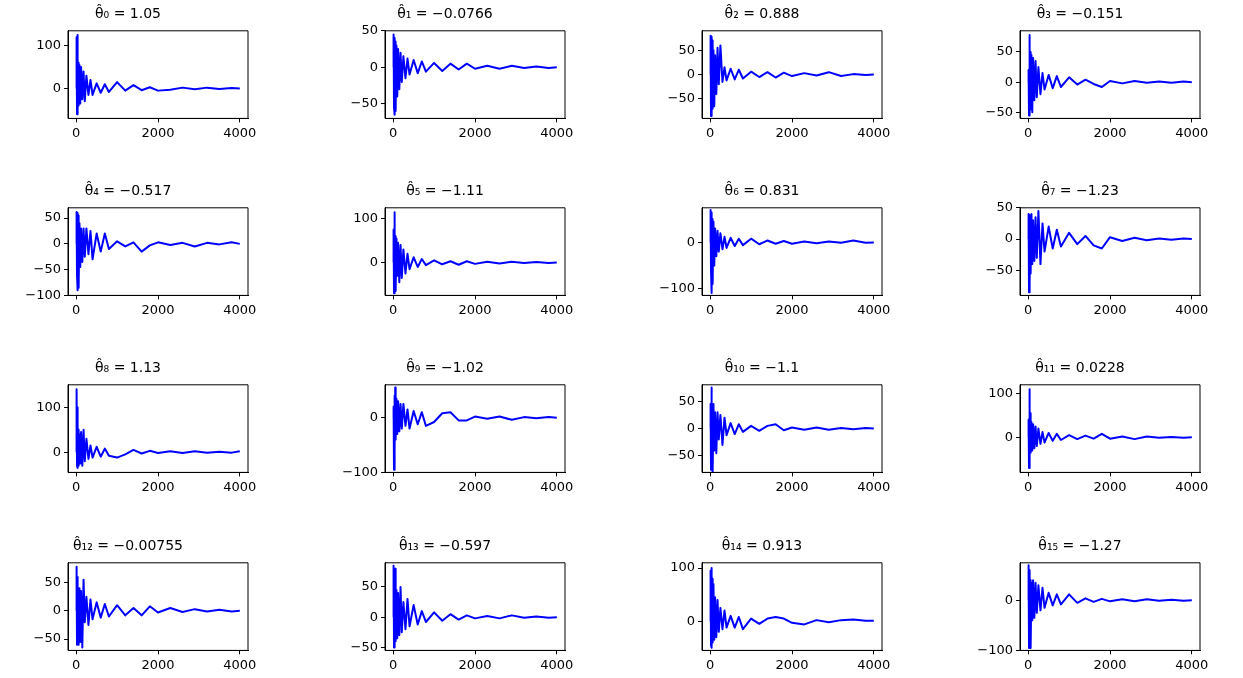  Describe the element at coordinates (762, 12) in the screenshot. I see `chart-title: θ̂₂ = 0.888` at that location.